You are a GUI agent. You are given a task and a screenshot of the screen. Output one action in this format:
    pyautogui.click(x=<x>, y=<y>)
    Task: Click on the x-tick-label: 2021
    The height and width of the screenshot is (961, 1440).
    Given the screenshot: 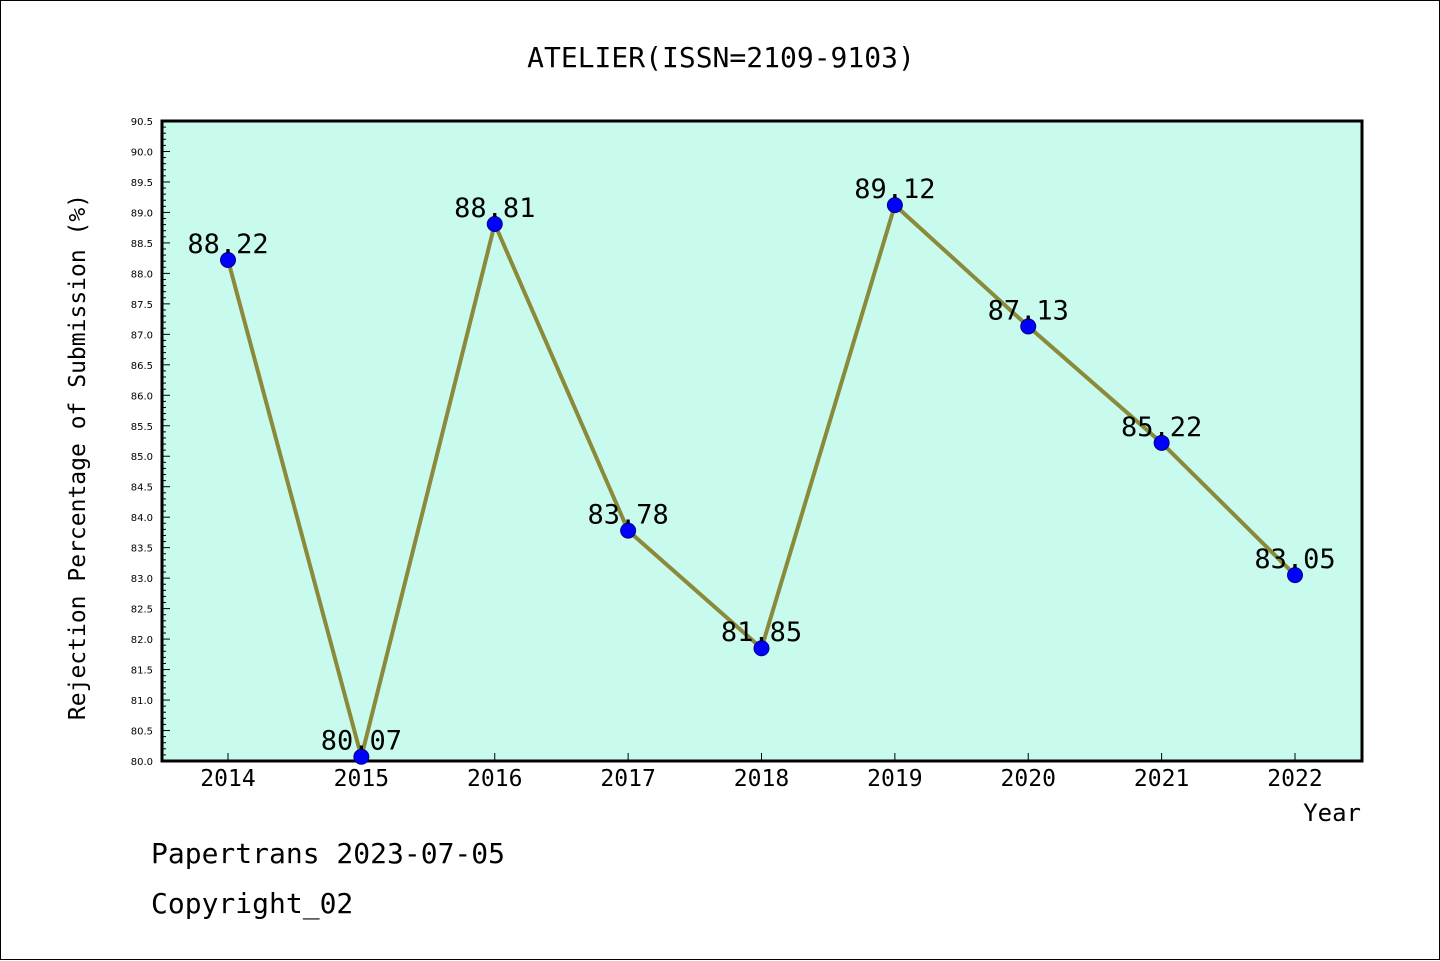 What is the action you would take?
    pyautogui.click(x=1161, y=779)
    